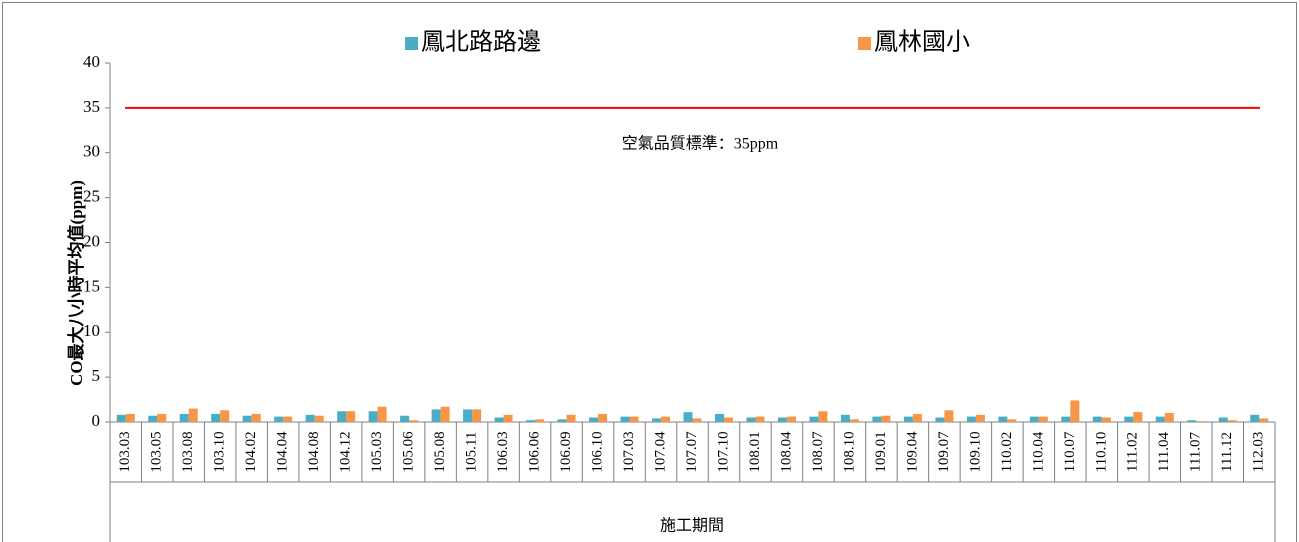  Describe the element at coordinates (975, 451) in the screenshot. I see `x-tick-label: 109.10` at that location.